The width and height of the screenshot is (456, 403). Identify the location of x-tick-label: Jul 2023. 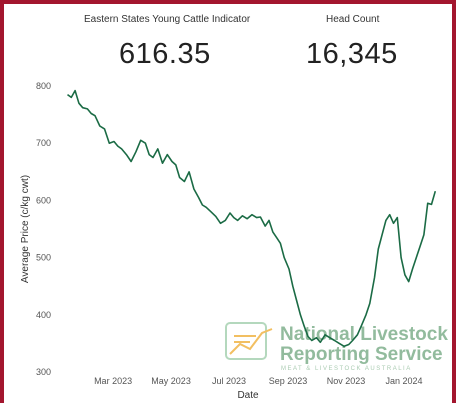
(229, 381).